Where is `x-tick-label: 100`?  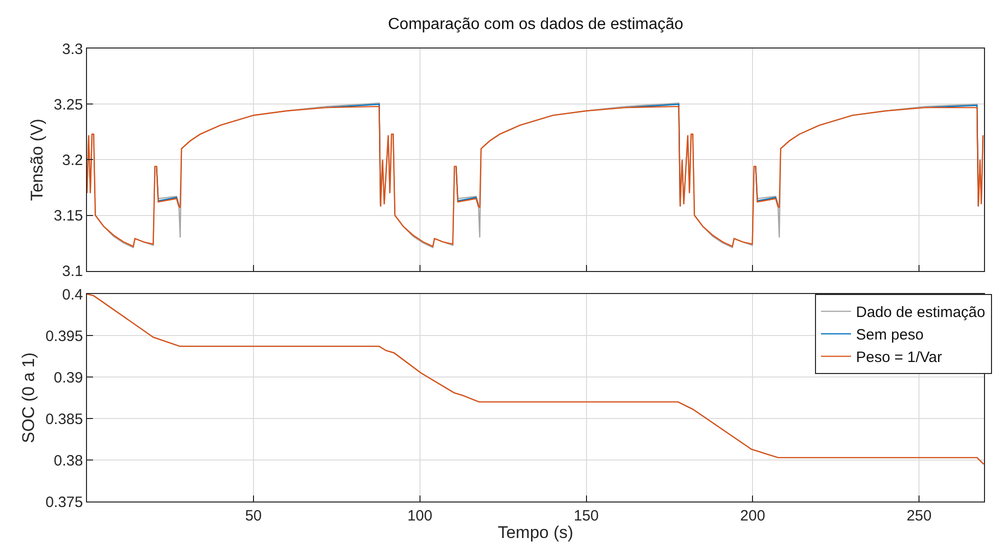 x-tick-label: 100 is located at coordinates (419, 516).